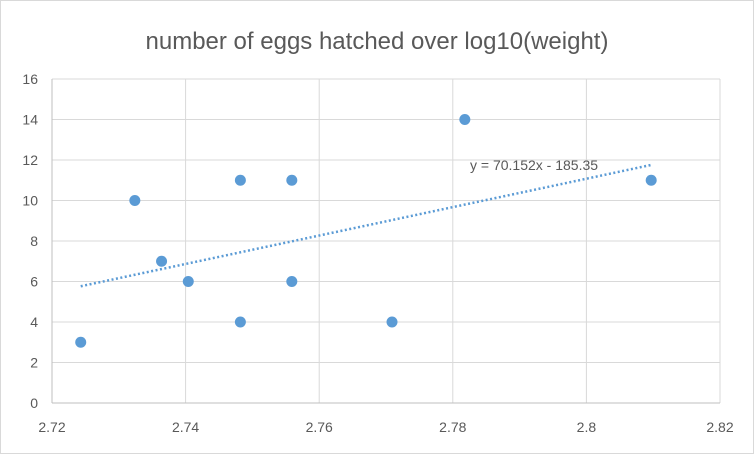 This screenshot has width=754, height=454. I want to click on y-tick-label: 6, so click(34, 282).